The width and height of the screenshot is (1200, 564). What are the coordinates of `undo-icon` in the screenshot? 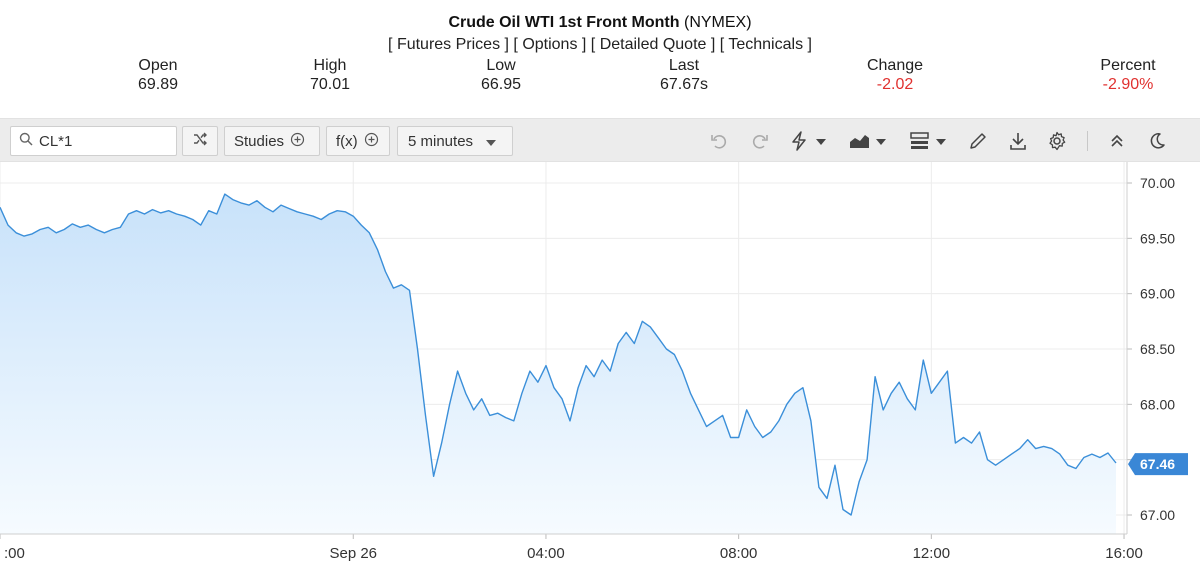 It's located at (719, 141).